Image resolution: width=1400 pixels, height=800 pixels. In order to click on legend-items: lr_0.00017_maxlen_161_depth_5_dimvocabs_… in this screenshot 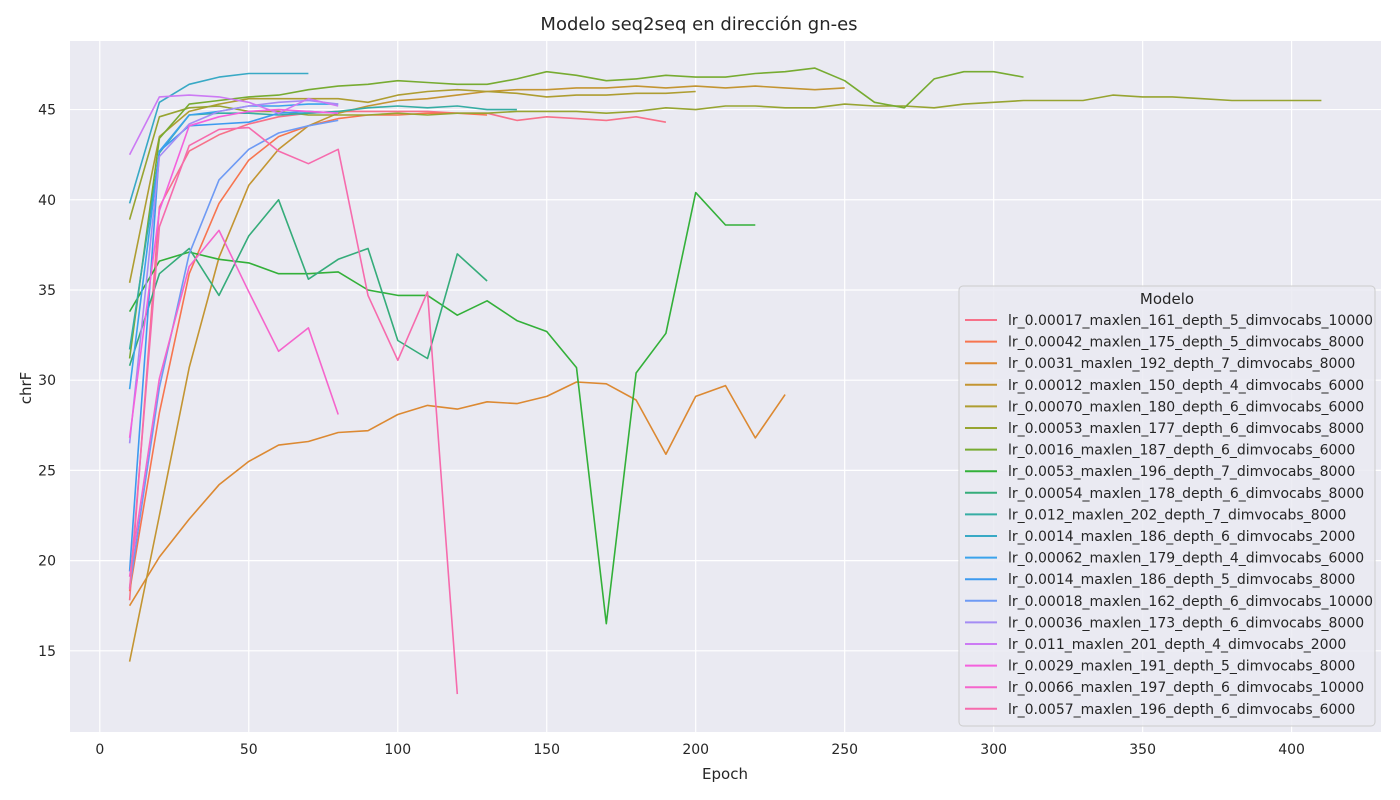, I will do `click(1169, 515)`.